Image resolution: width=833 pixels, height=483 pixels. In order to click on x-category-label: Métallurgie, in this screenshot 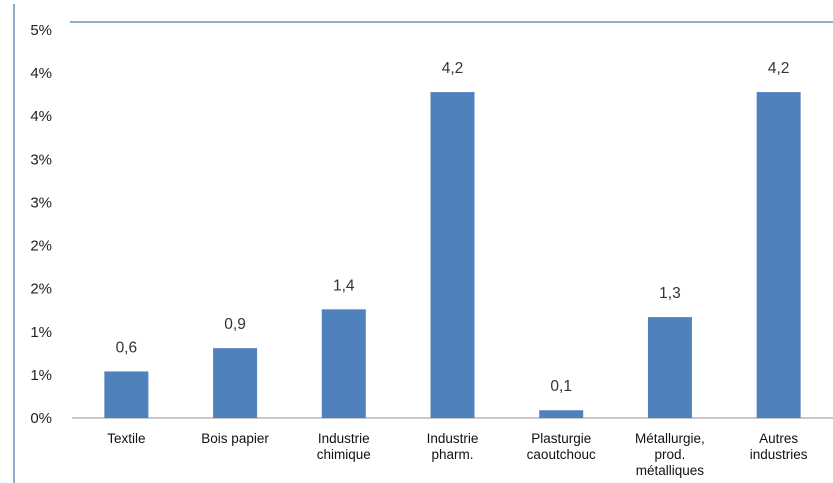, I will do `click(670, 438)`.